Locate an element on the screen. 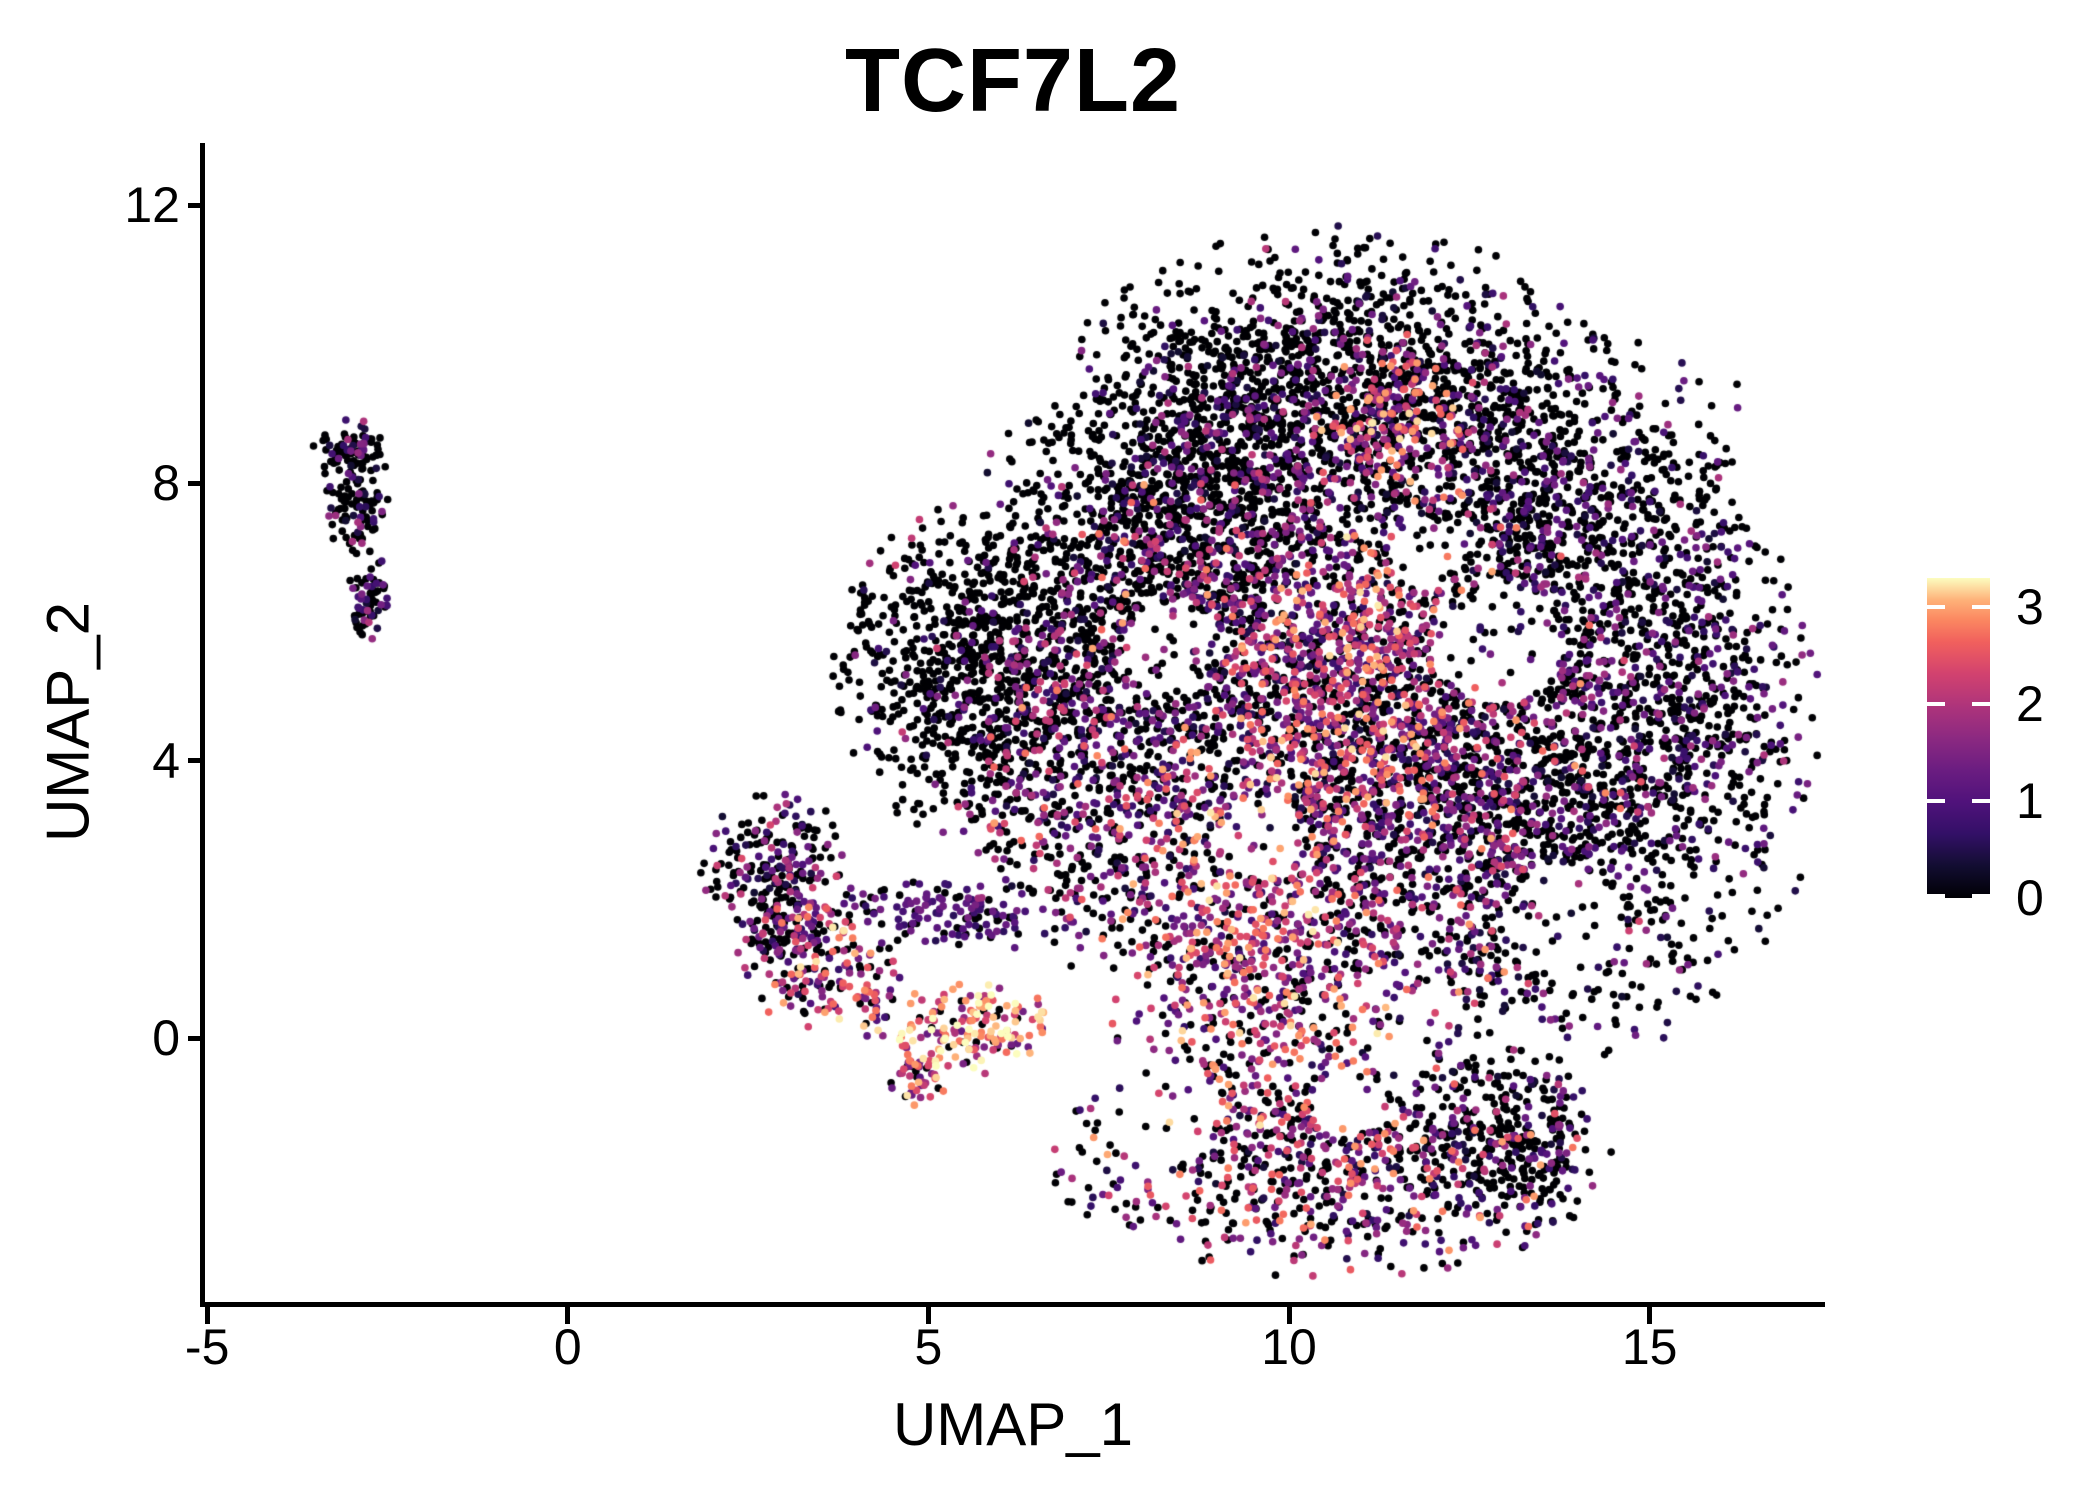 This screenshot has height=1500, width=2100. plot-title: TCF7L2 is located at coordinates (1013, 81).